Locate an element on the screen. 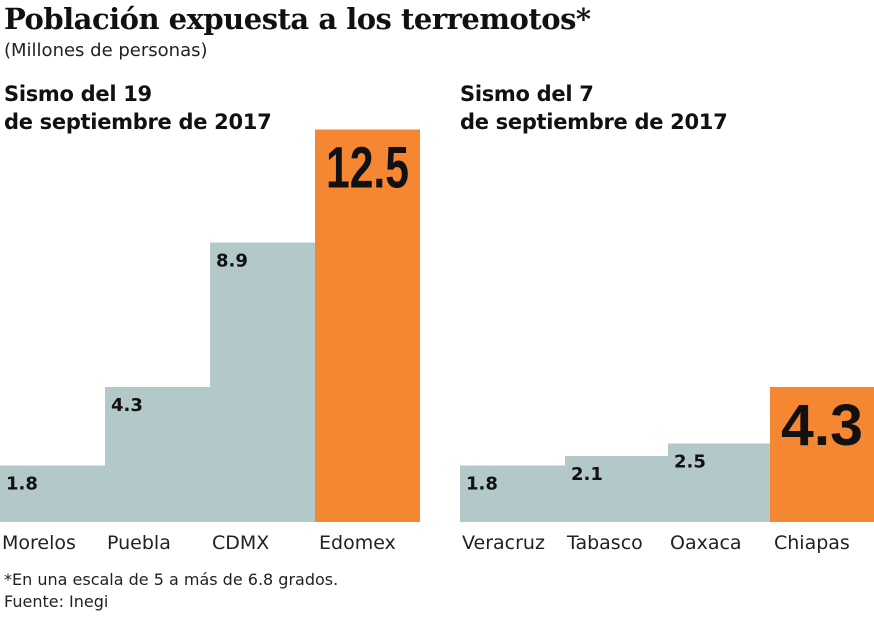 The image size is (874, 620). category-label: Veracruz is located at coordinates (503, 543).